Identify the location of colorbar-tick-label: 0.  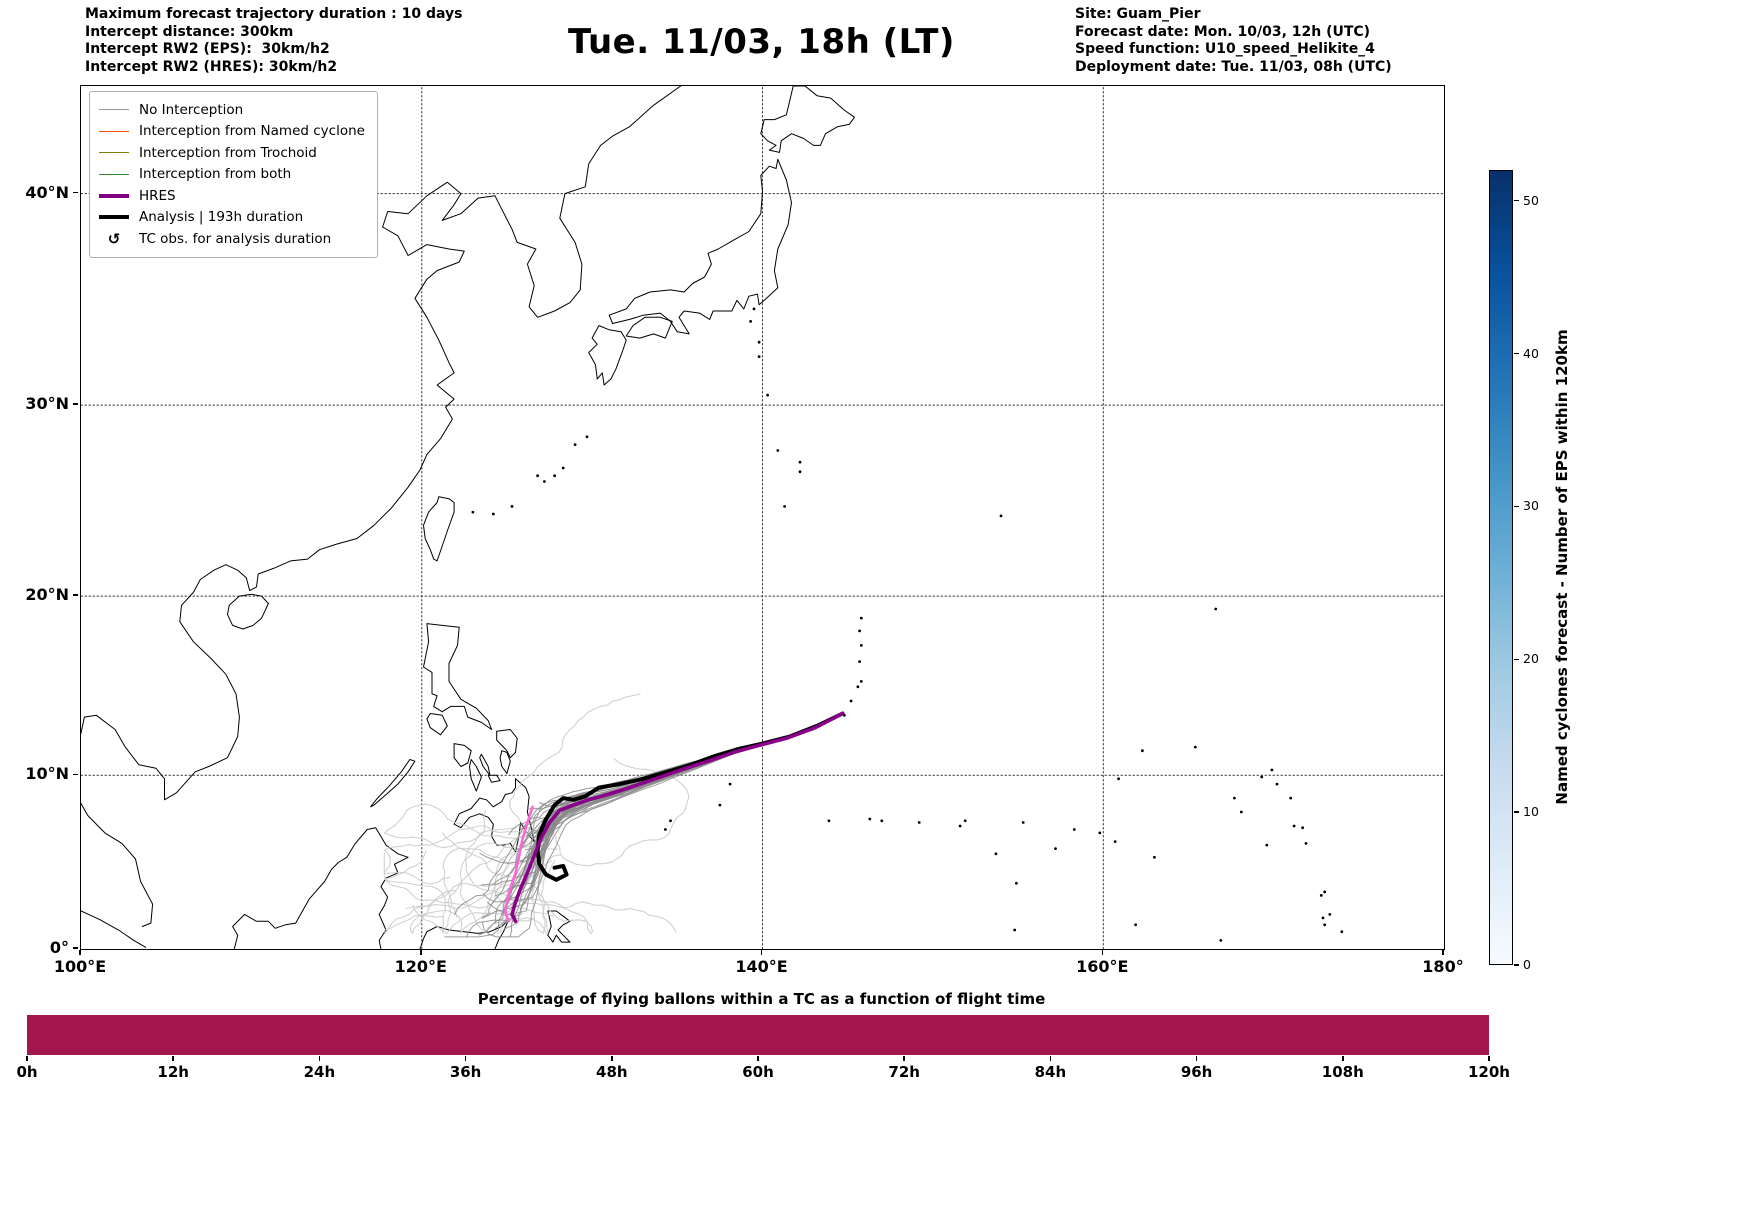
(1527, 964).